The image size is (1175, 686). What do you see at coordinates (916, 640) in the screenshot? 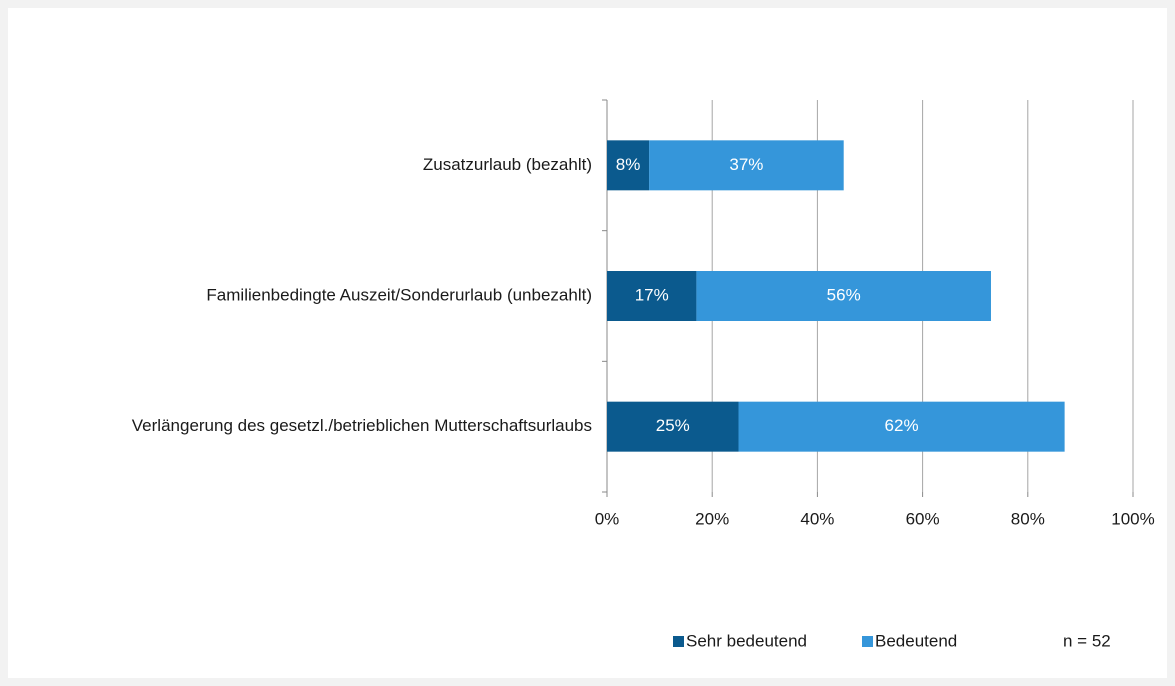
I see `legend-label: Bedeutend` at bounding box center [916, 640].